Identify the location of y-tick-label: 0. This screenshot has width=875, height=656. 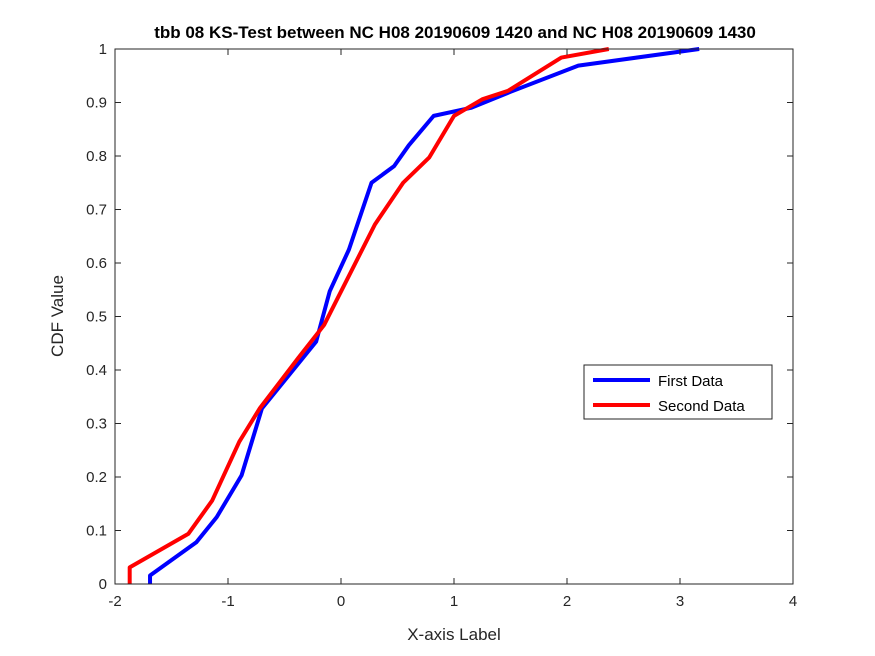
(103, 584).